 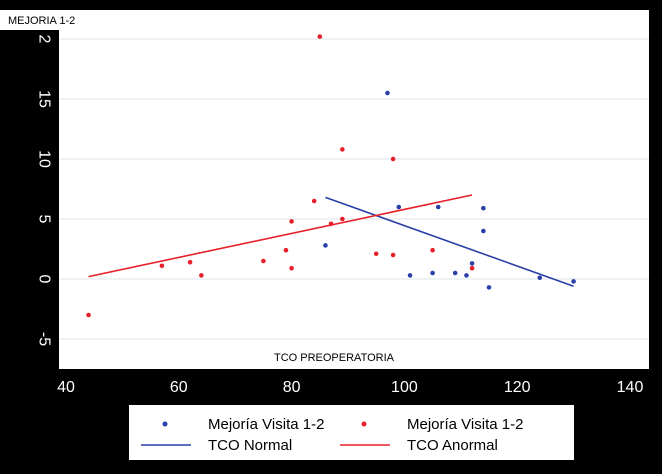 I want to click on x-axis-label-box, so click(x=334, y=357).